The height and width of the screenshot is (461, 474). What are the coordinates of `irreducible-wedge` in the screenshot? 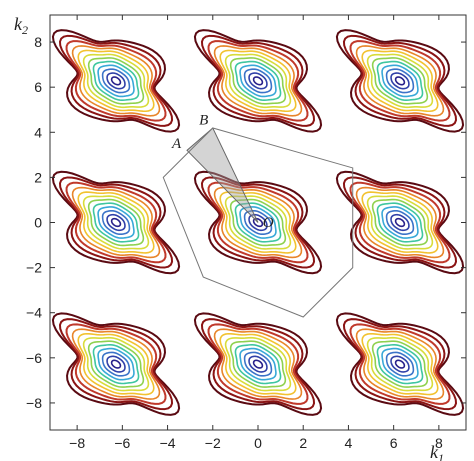 It's located at (222, 175).